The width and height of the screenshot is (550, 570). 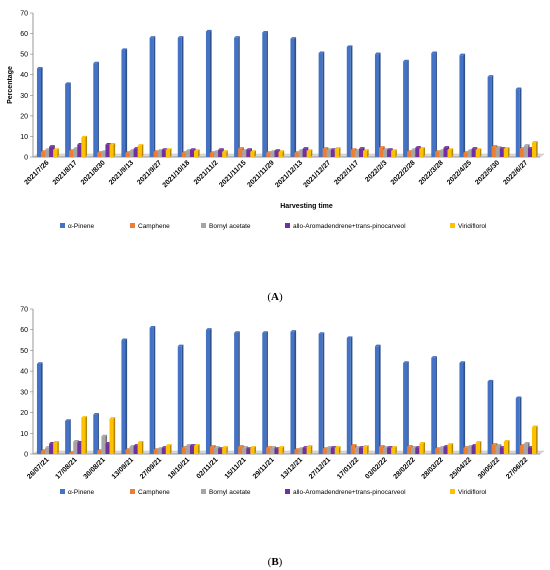 I want to click on legend-label: α-Pinene, so click(x=81, y=492).